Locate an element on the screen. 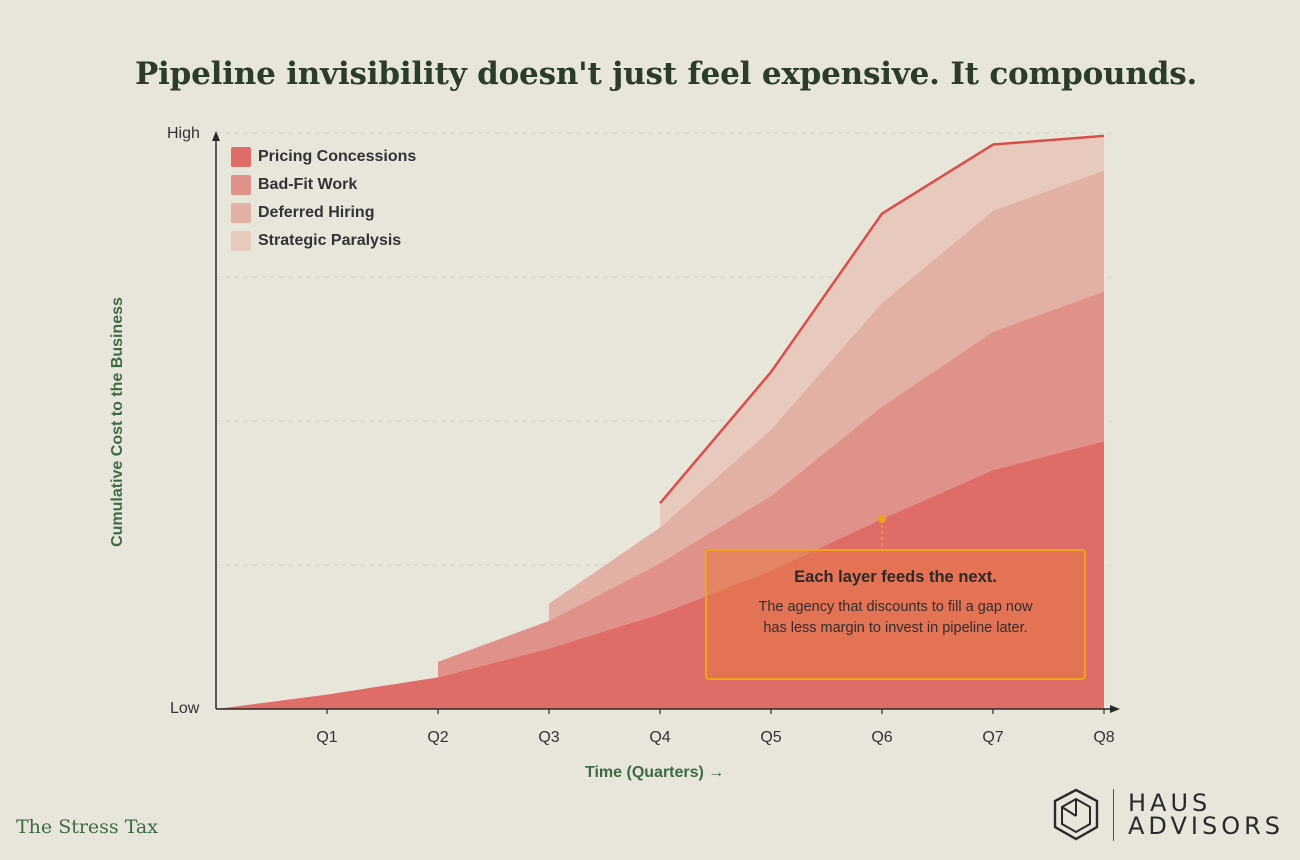  legend-label: Pricing Concessions is located at coordinates (337, 156).